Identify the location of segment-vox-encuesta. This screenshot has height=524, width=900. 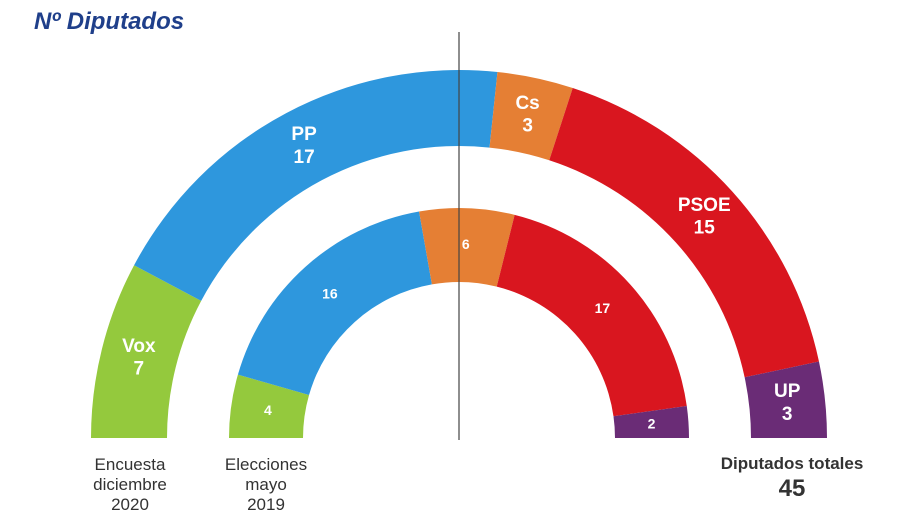
(146, 351).